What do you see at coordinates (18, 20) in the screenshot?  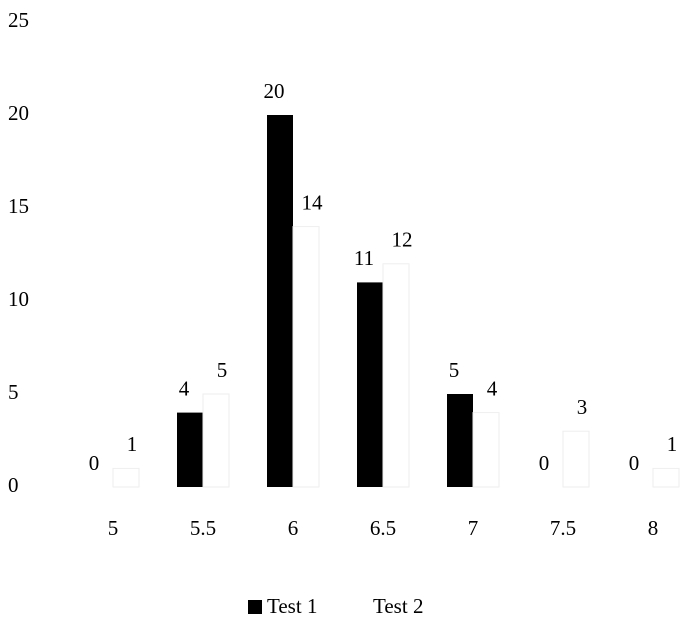 I see `y-tick-label: 25` at bounding box center [18, 20].